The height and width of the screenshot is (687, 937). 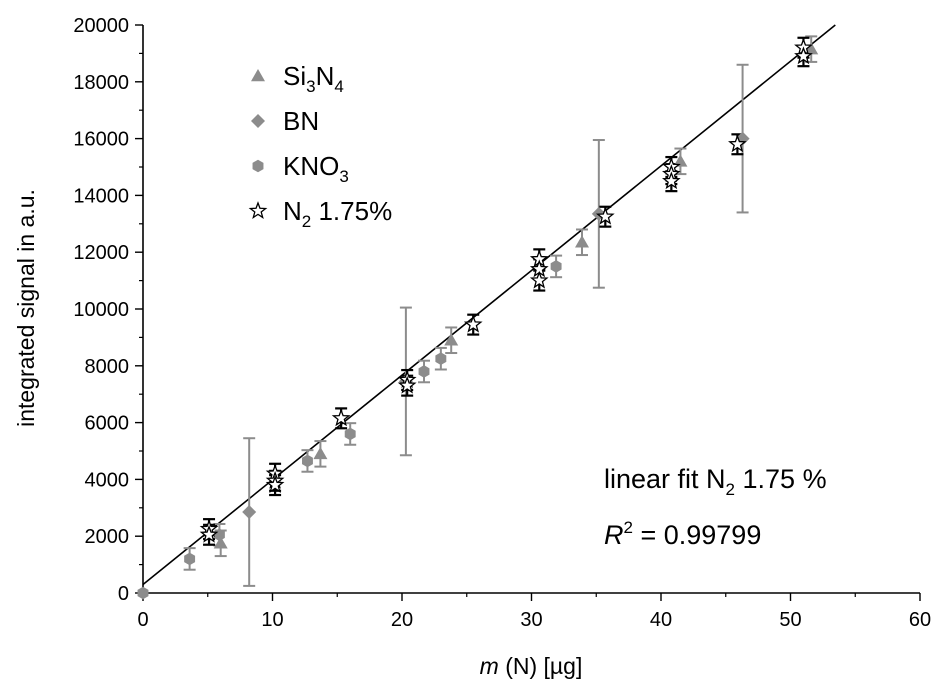 What do you see at coordinates (715, 481) in the screenshot?
I see `fit-annotation: linear fit N2 1.75 %` at bounding box center [715, 481].